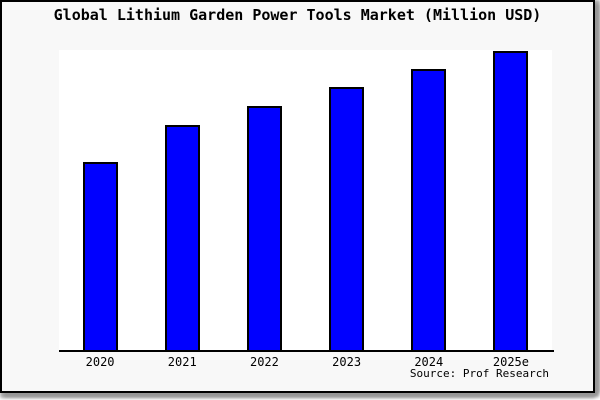 This screenshot has width=600, height=400. Describe the element at coordinates (479, 373) in the screenshot. I see `source-credit: Source: Prof Research` at that location.